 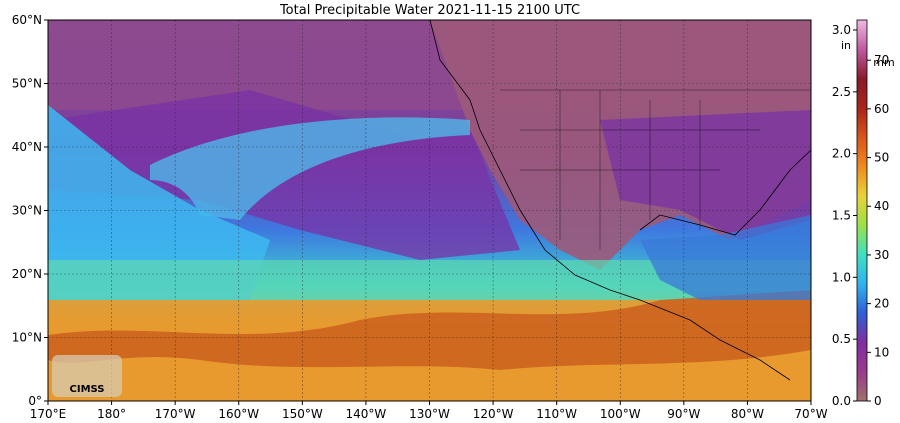 I want to click on lat-label: 50°N, so click(x=27, y=84).